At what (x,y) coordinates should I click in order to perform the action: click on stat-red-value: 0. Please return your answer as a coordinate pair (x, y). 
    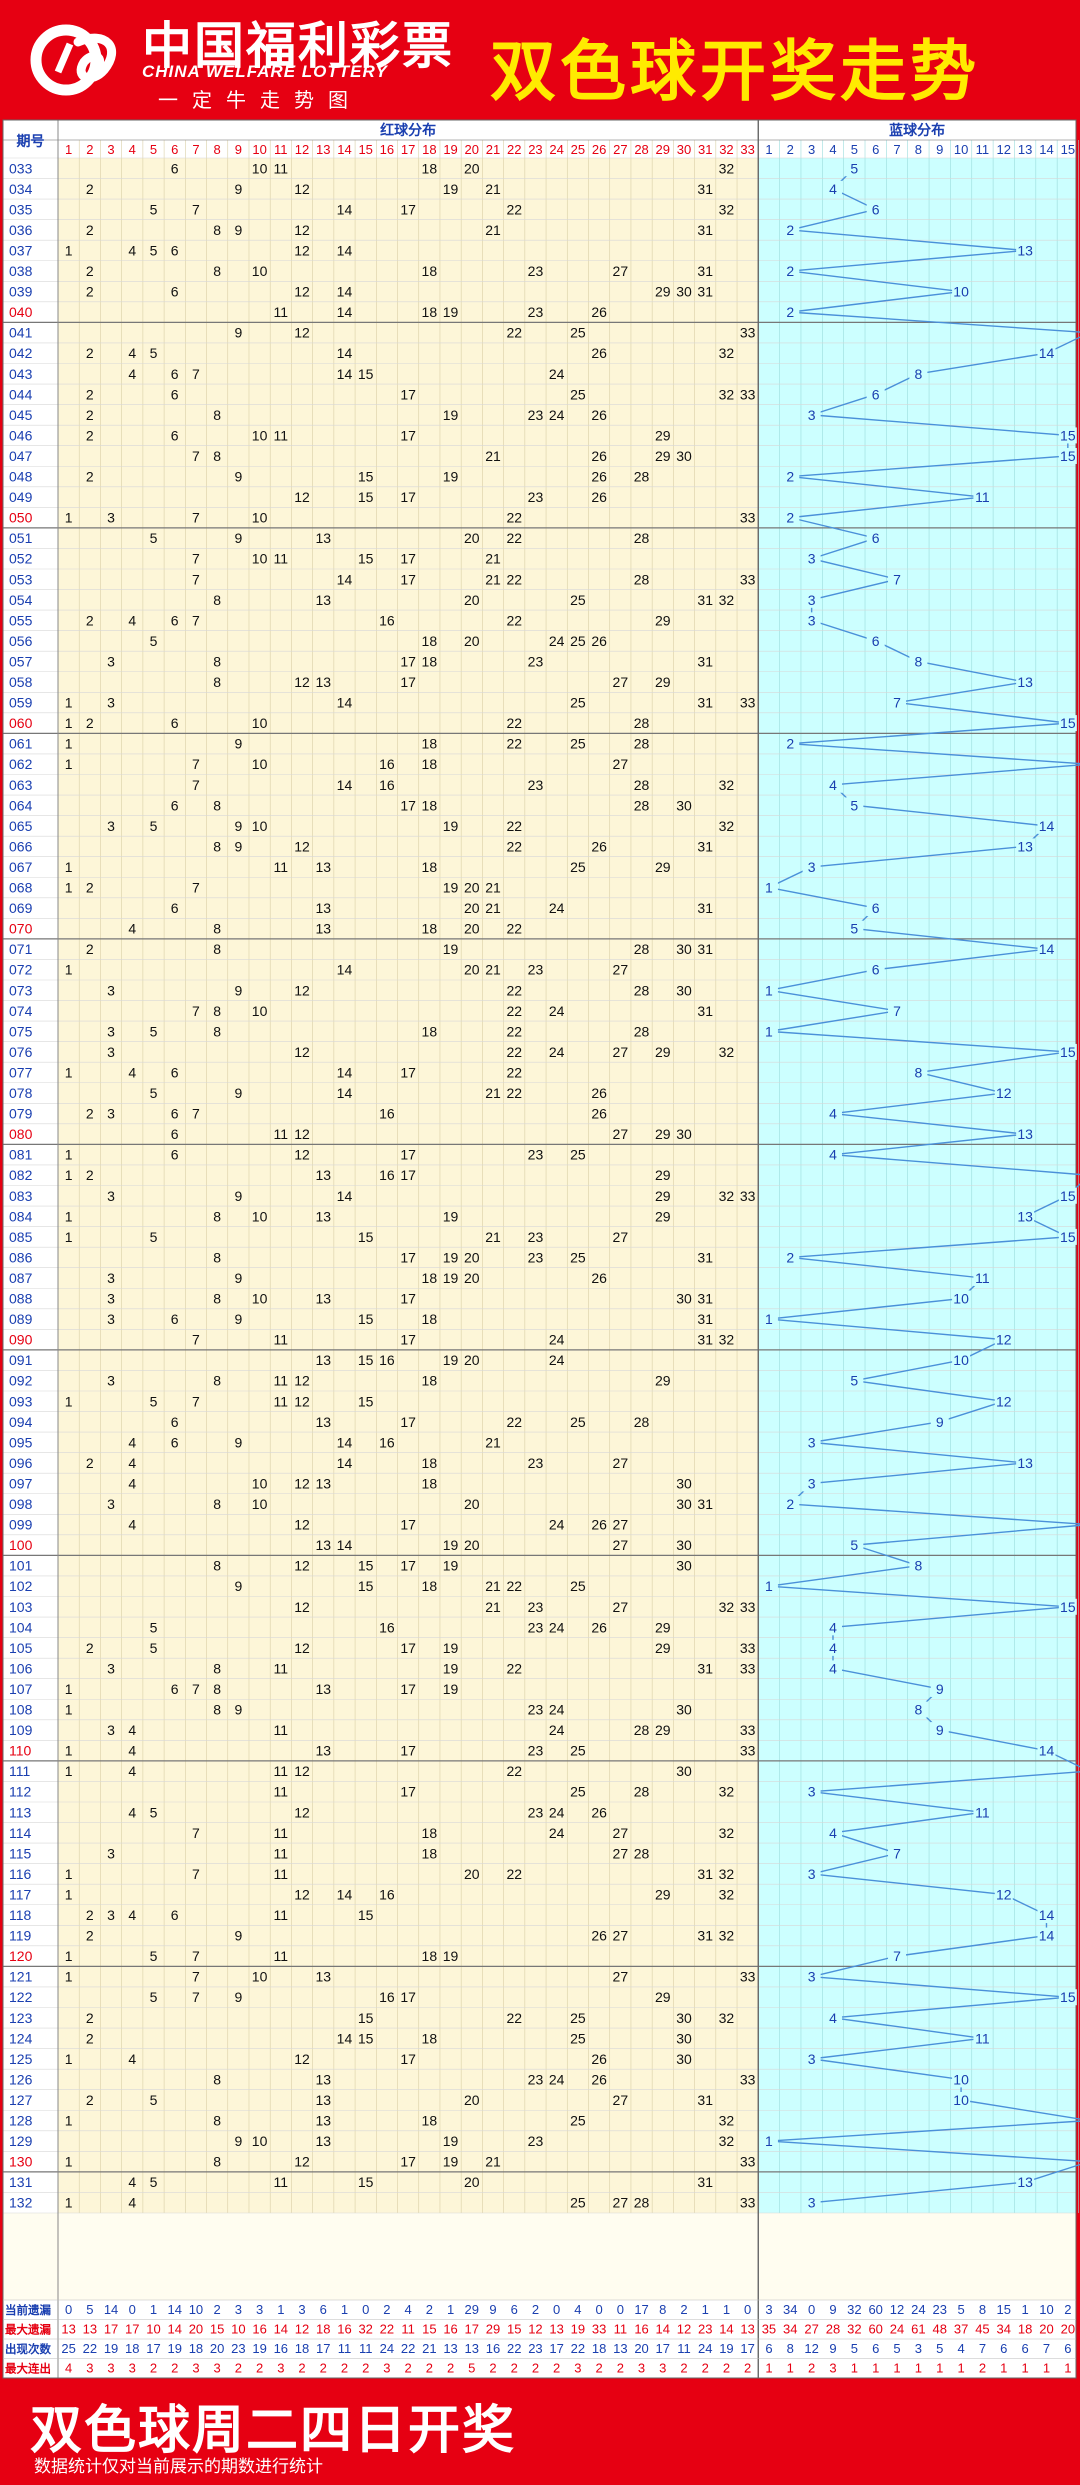
    Looking at the image, I should click on (747, 2309).